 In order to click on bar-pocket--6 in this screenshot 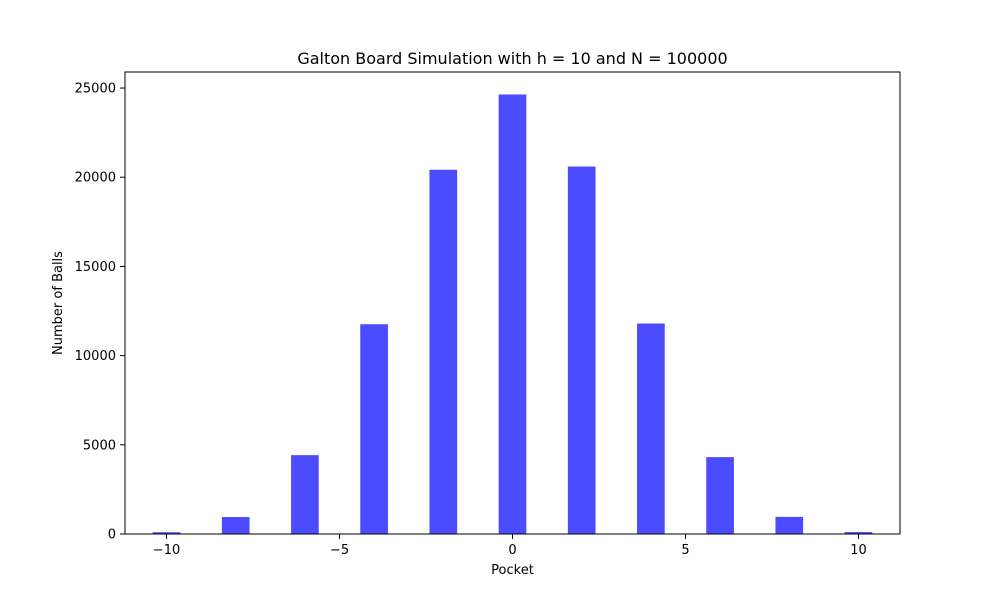, I will do `click(305, 494)`.